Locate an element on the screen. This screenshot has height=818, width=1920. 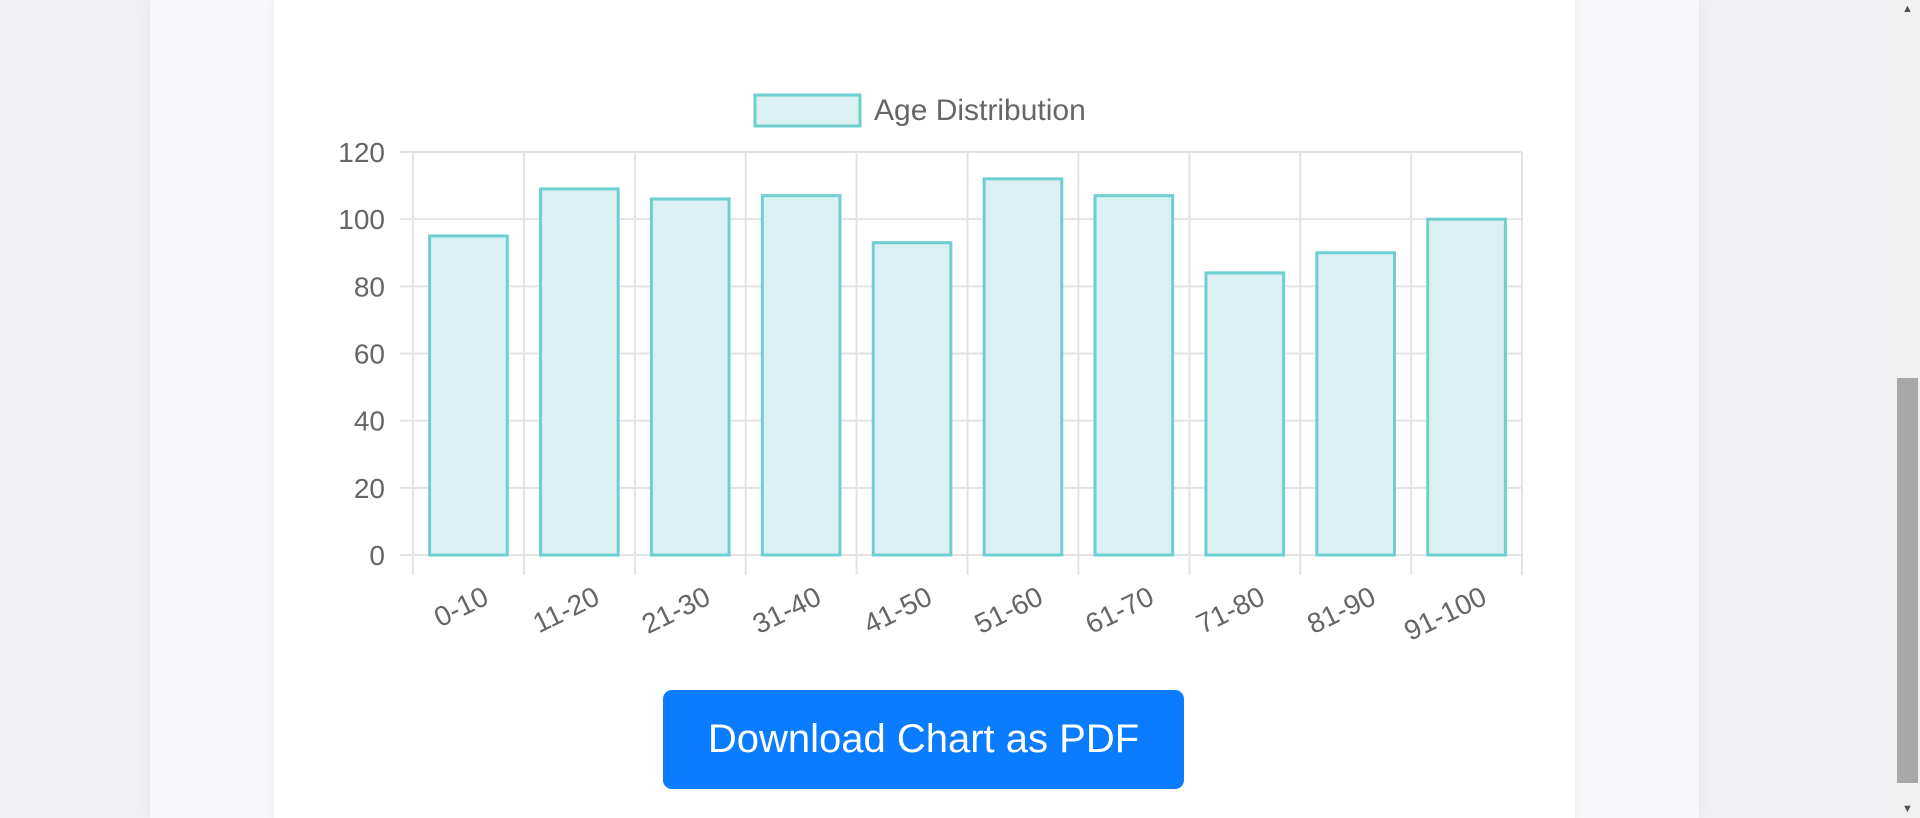
y-tick-label: 40 is located at coordinates (369, 421).